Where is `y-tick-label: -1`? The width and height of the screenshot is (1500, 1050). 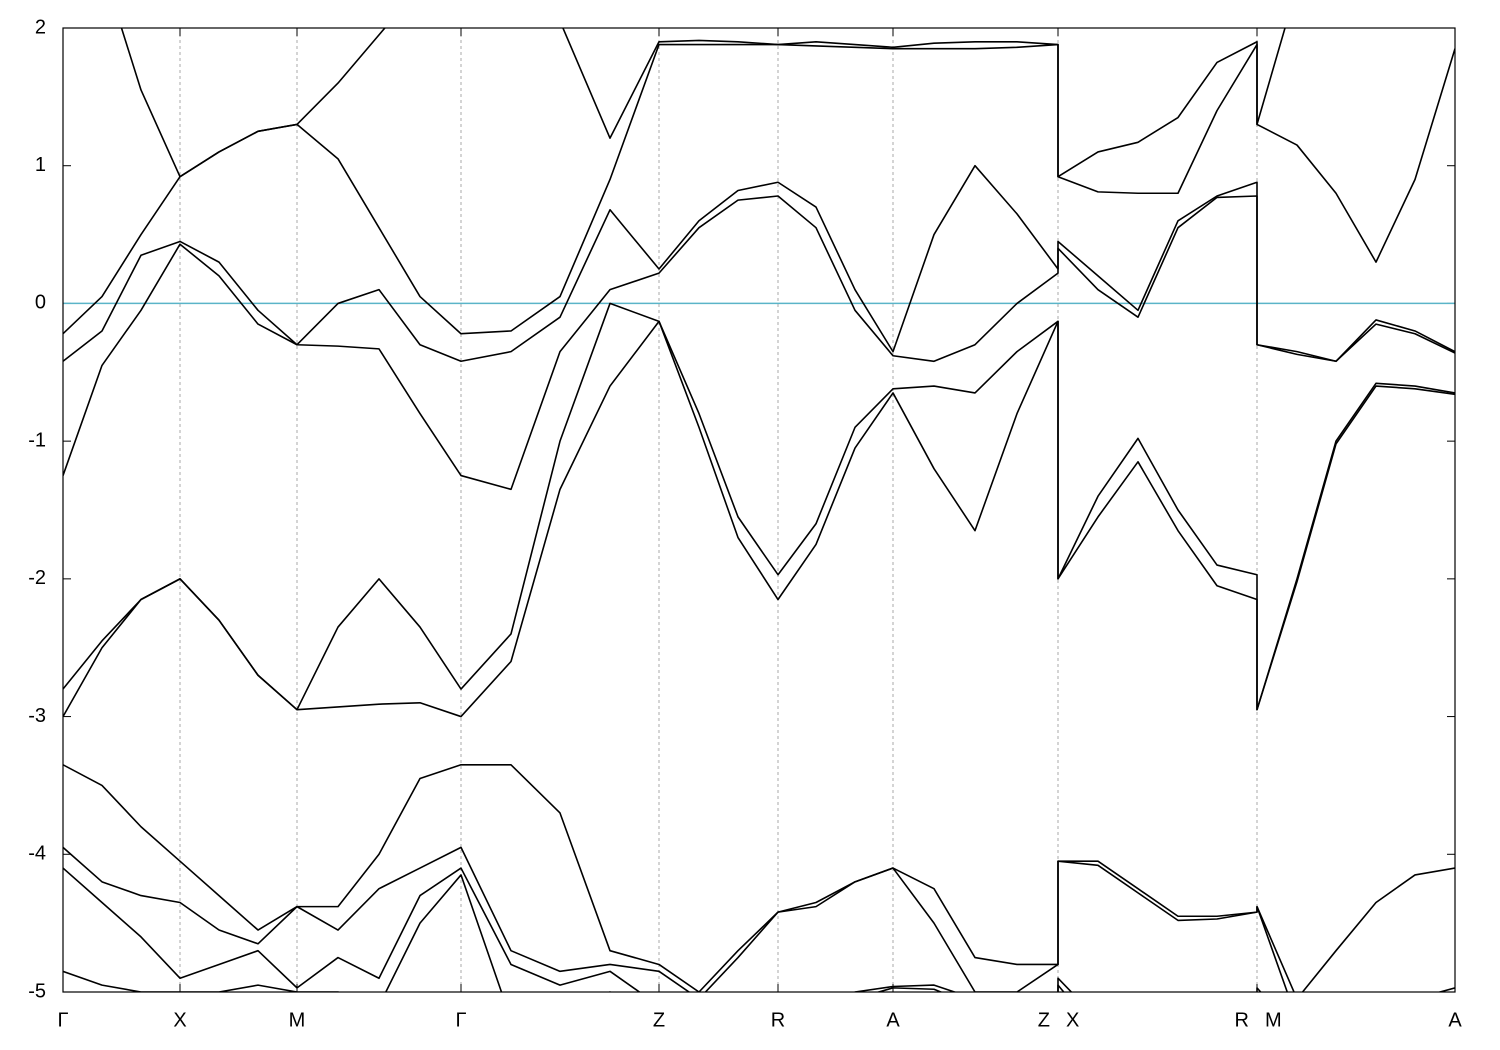
y-tick-label: -1 is located at coordinates (37, 440).